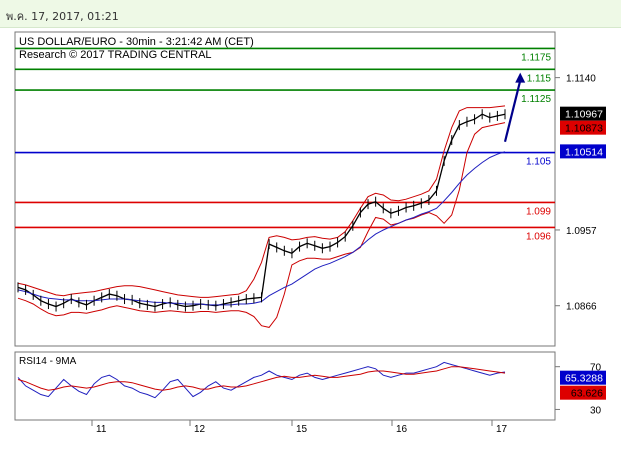  What do you see at coordinates (520, 77) in the screenshot?
I see `forecast-arrow-head` at bounding box center [520, 77].